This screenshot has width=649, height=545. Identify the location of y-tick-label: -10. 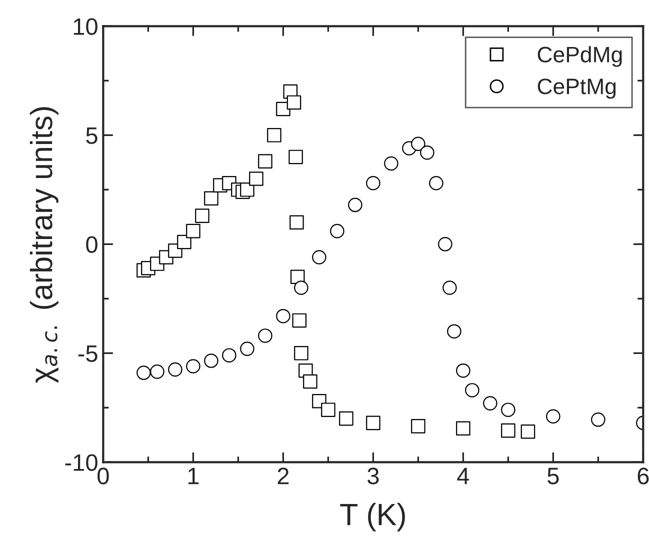
(81, 462).